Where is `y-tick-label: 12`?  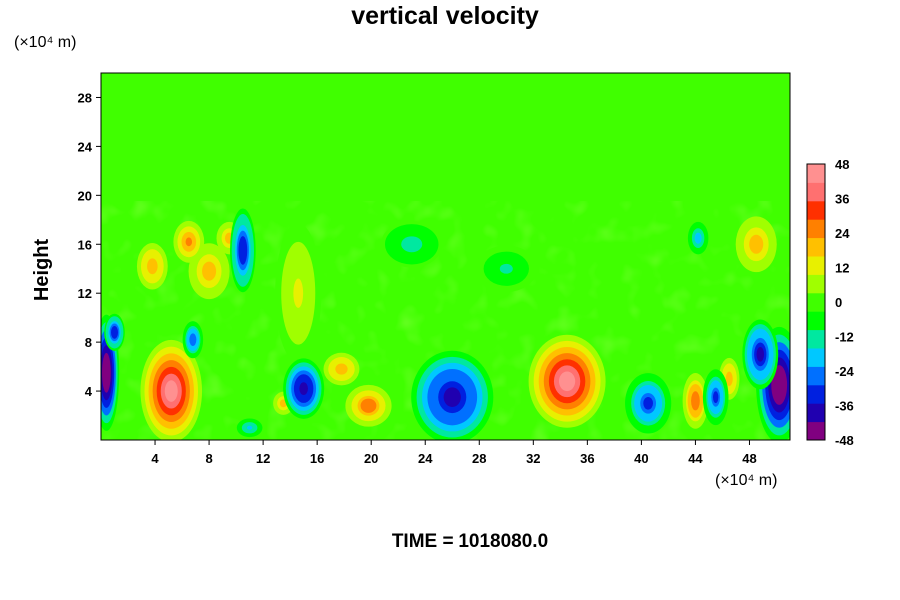 y-tick-label: 12 is located at coordinates (85, 293).